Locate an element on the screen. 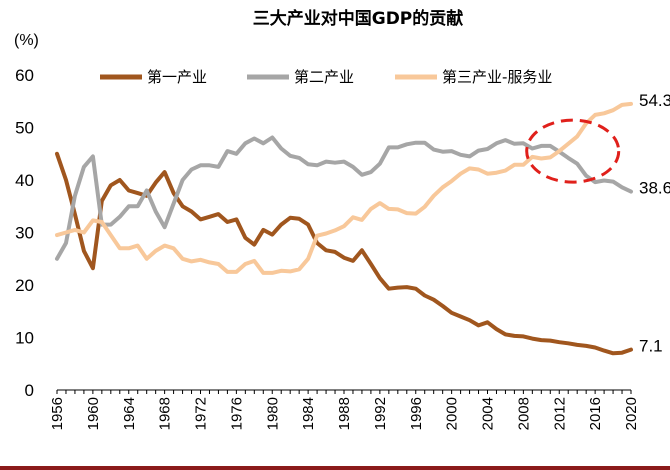 This screenshot has height=470, width=670. legend-label-secondary: 第二产业 is located at coordinates (324, 77).